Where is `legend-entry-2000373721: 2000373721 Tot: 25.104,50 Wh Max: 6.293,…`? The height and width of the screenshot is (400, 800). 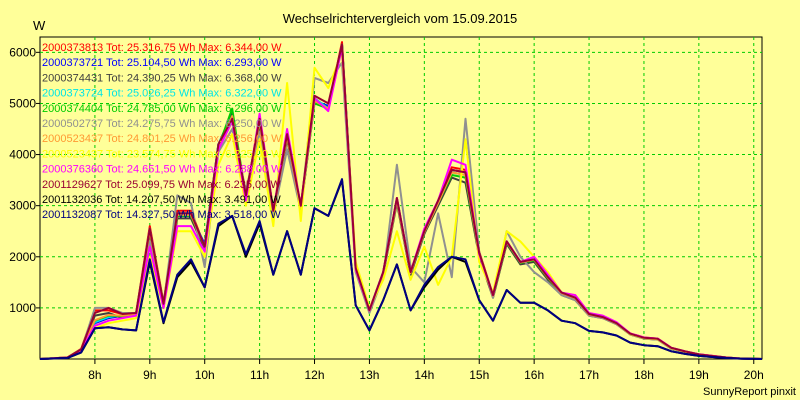
legend-entry-2000373721: 2000373721 Tot: 25.104,50 Wh Max: 6.293,… is located at coordinates (162, 63).